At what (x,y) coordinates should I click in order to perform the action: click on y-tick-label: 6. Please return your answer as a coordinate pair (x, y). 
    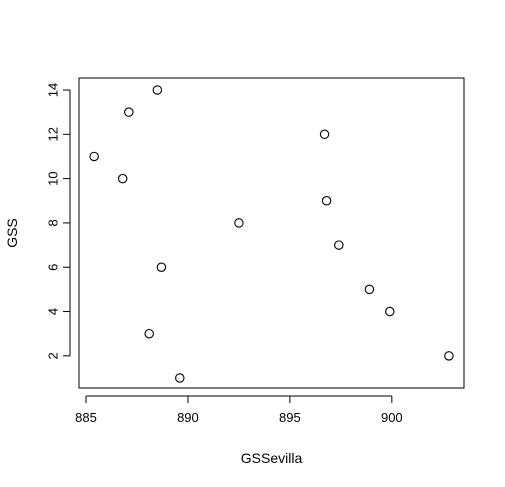
    Looking at the image, I should click on (53, 267).